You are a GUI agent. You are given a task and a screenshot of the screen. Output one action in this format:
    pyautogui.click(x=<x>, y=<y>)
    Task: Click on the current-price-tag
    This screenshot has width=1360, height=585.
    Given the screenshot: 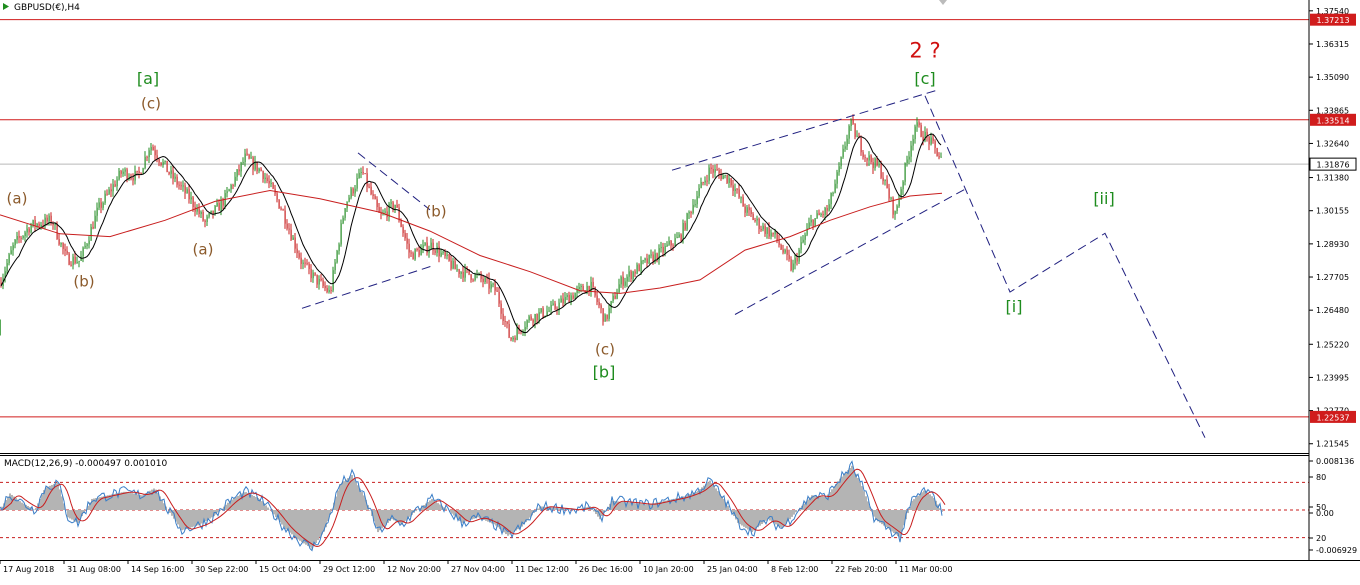 What is the action you would take?
    pyautogui.click(x=1333, y=164)
    